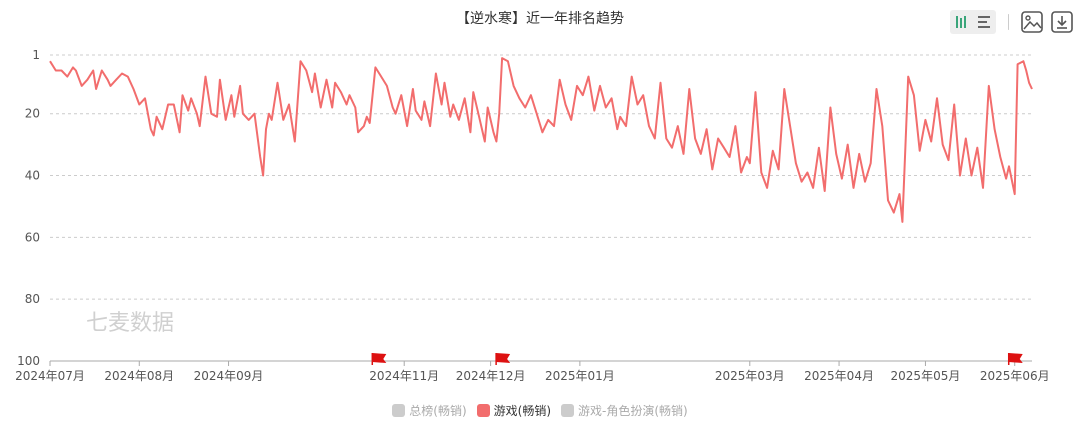  I want to click on x-tick-label: 2024年09月, so click(229, 376).